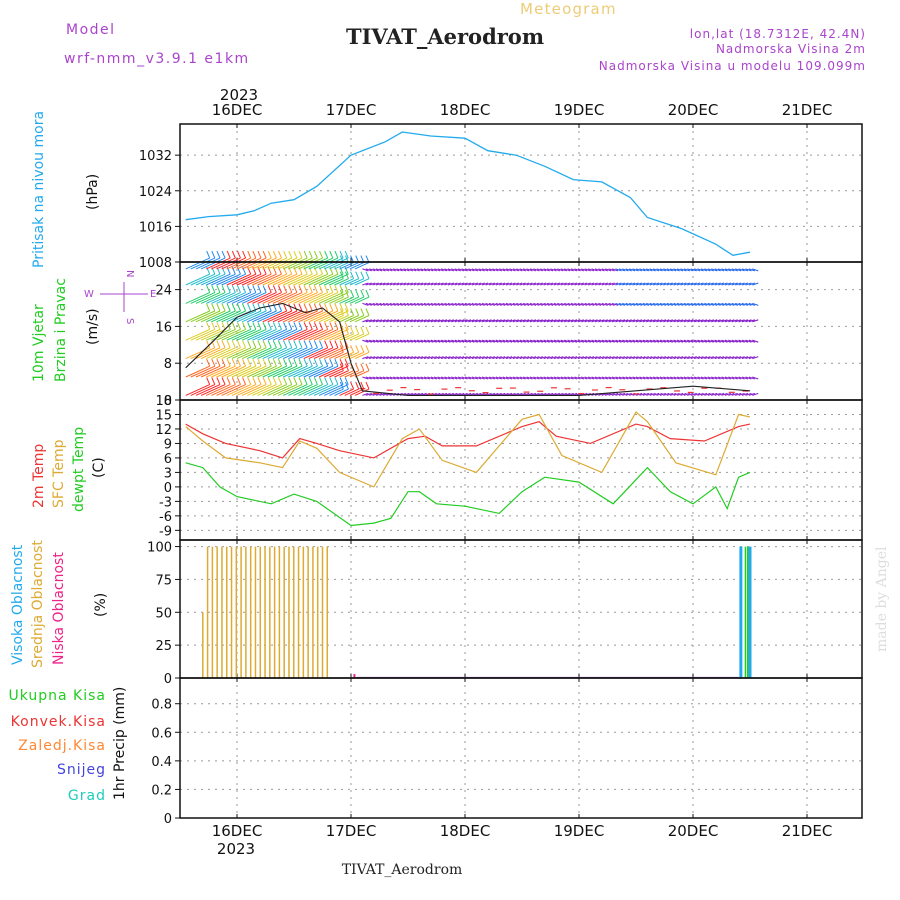  I want to click on cloud-frame, so click(521, 609).